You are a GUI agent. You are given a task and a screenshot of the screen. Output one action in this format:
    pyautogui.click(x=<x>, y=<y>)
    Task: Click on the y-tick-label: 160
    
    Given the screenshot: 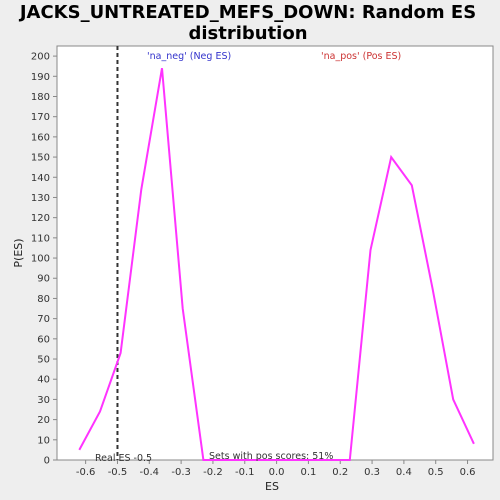 What is the action you would take?
    pyautogui.click(x=40, y=137)
    